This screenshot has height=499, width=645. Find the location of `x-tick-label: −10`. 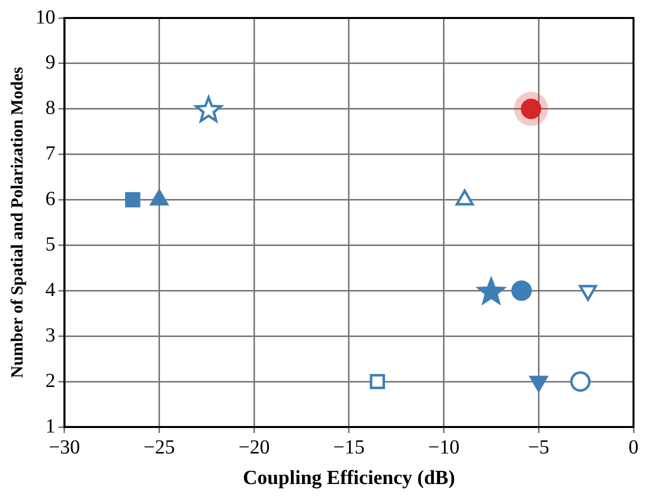

x-tick-label: −10 is located at coordinates (444, 447).